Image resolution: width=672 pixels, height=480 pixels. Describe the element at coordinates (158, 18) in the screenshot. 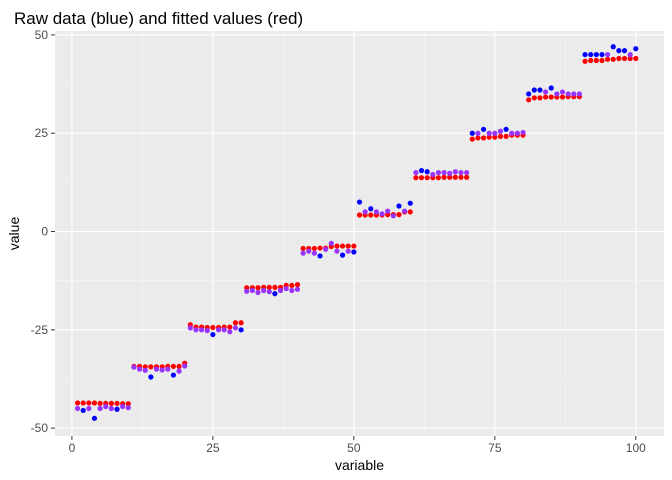

I see `chart-title: Raw data (blue) and fitted values (red)` at that location.